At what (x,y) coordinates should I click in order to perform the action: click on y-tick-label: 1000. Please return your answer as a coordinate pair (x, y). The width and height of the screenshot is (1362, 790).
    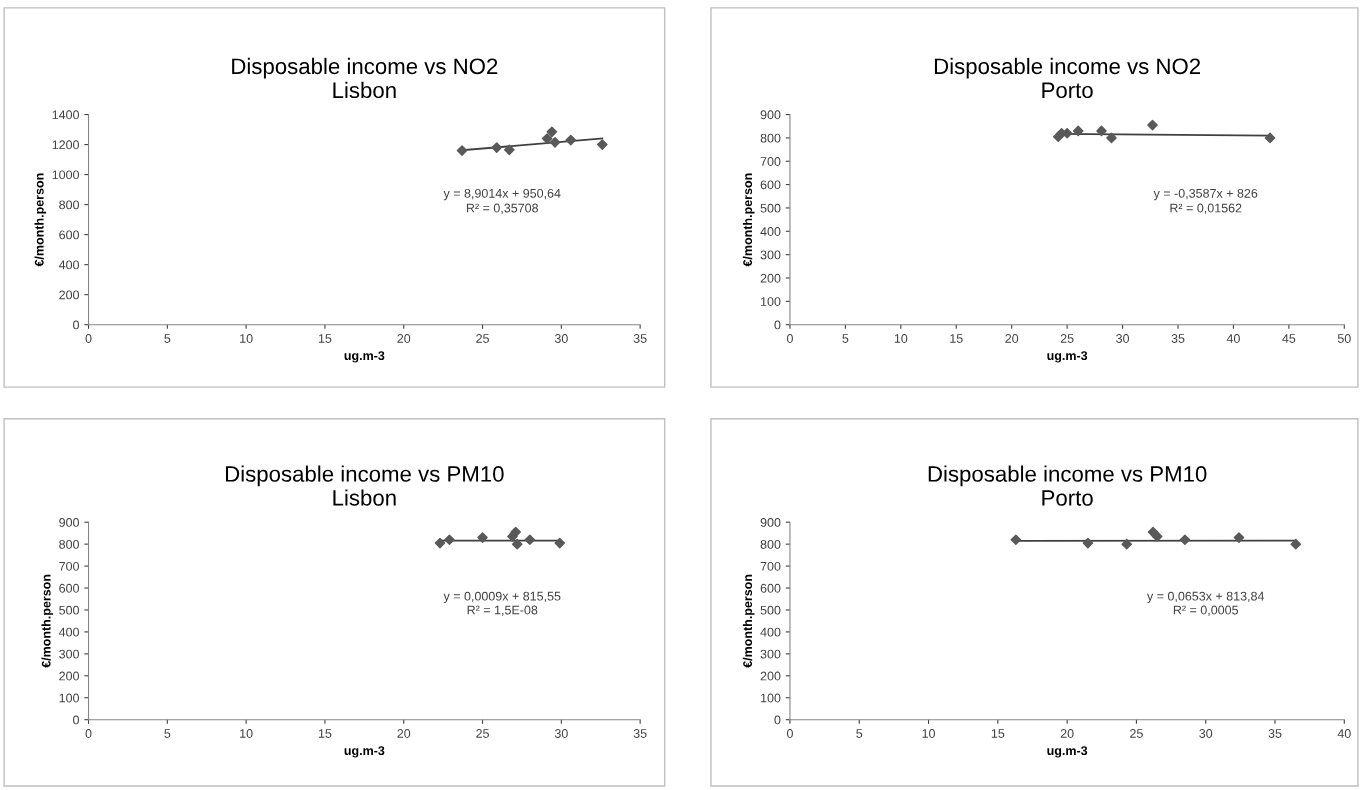
    Looking at the image, I should click on (66, 175).